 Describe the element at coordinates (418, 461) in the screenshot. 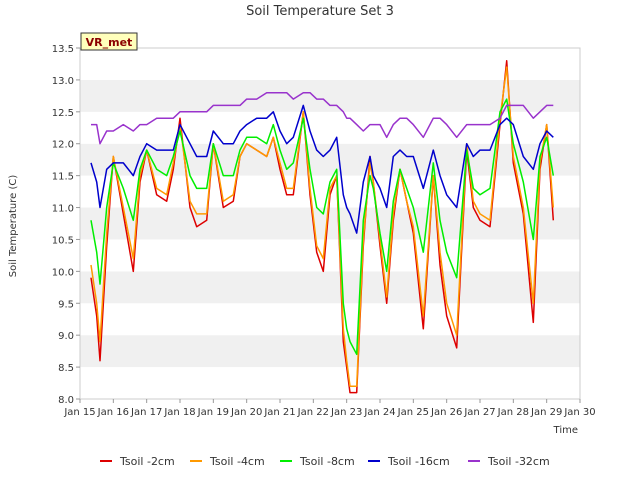

I see `legend-label: Tsoil -16cm` at that location.